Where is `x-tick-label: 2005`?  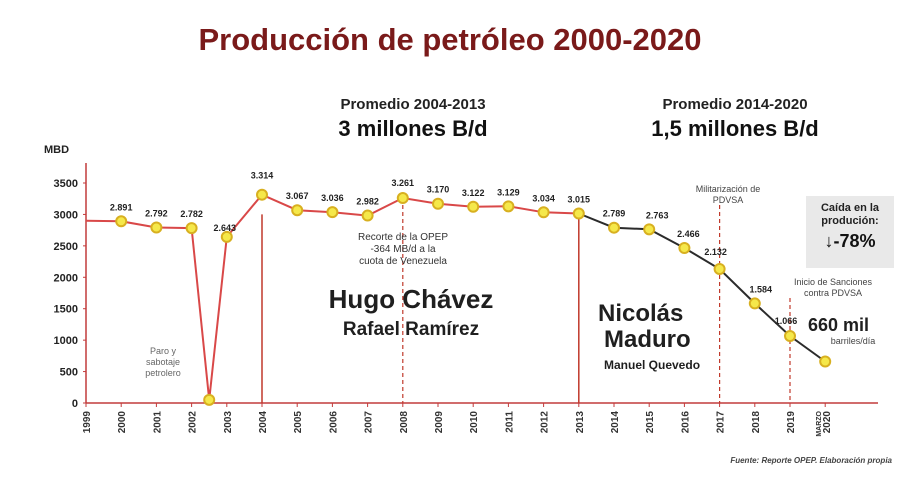
x-tick-label: 2005 is located at coordinates (298, 422).